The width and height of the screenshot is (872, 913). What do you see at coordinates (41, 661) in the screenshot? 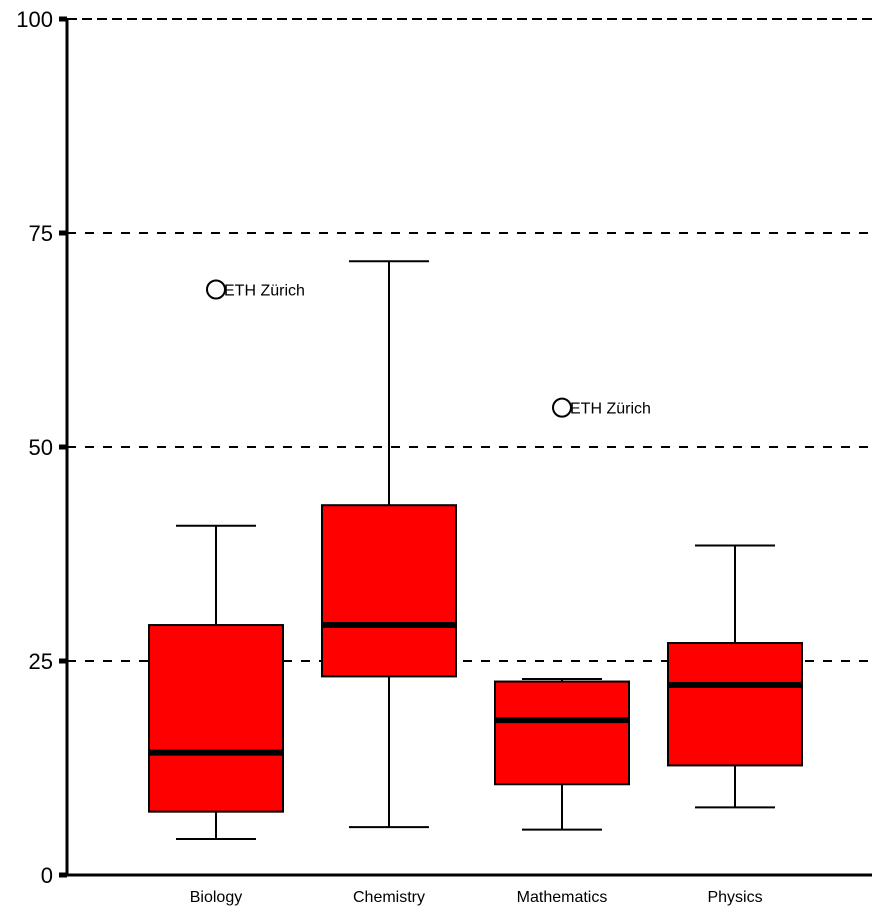
I see `y-tick-label-25: 25` at bounding box center [41, 661].